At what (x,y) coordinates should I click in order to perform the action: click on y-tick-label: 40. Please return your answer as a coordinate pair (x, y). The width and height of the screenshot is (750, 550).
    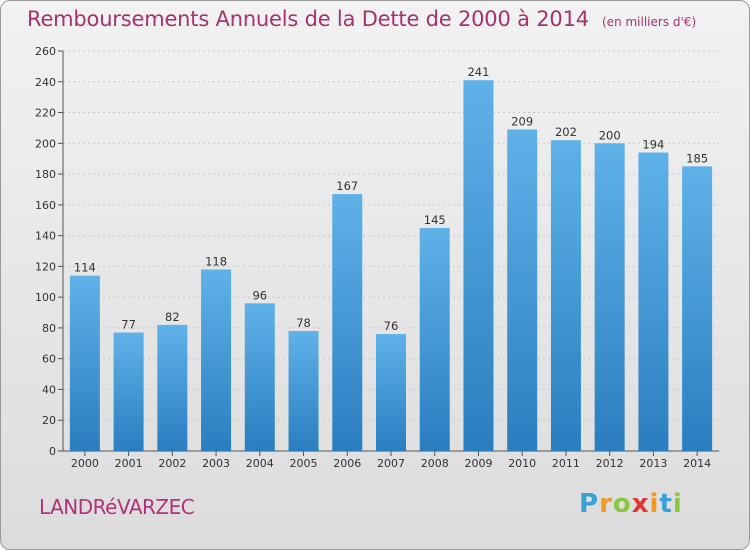
    Looking at the image, I should click on (49, 389).